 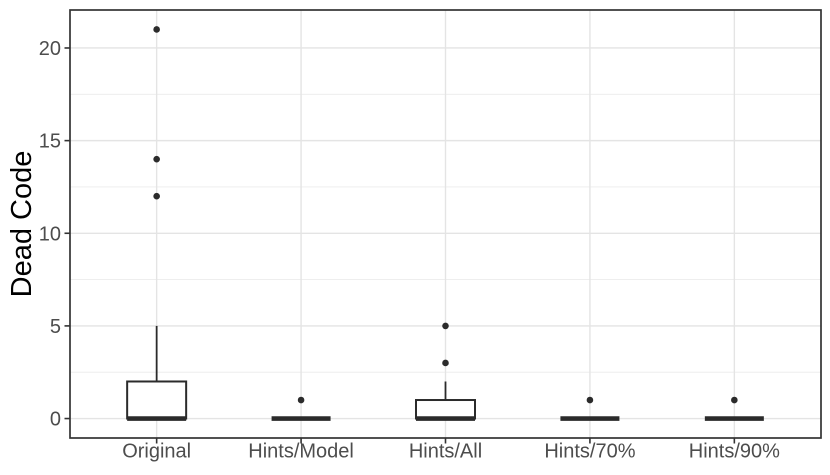 I want to click on boxplot-hints-all, so click(x=445, y=371).